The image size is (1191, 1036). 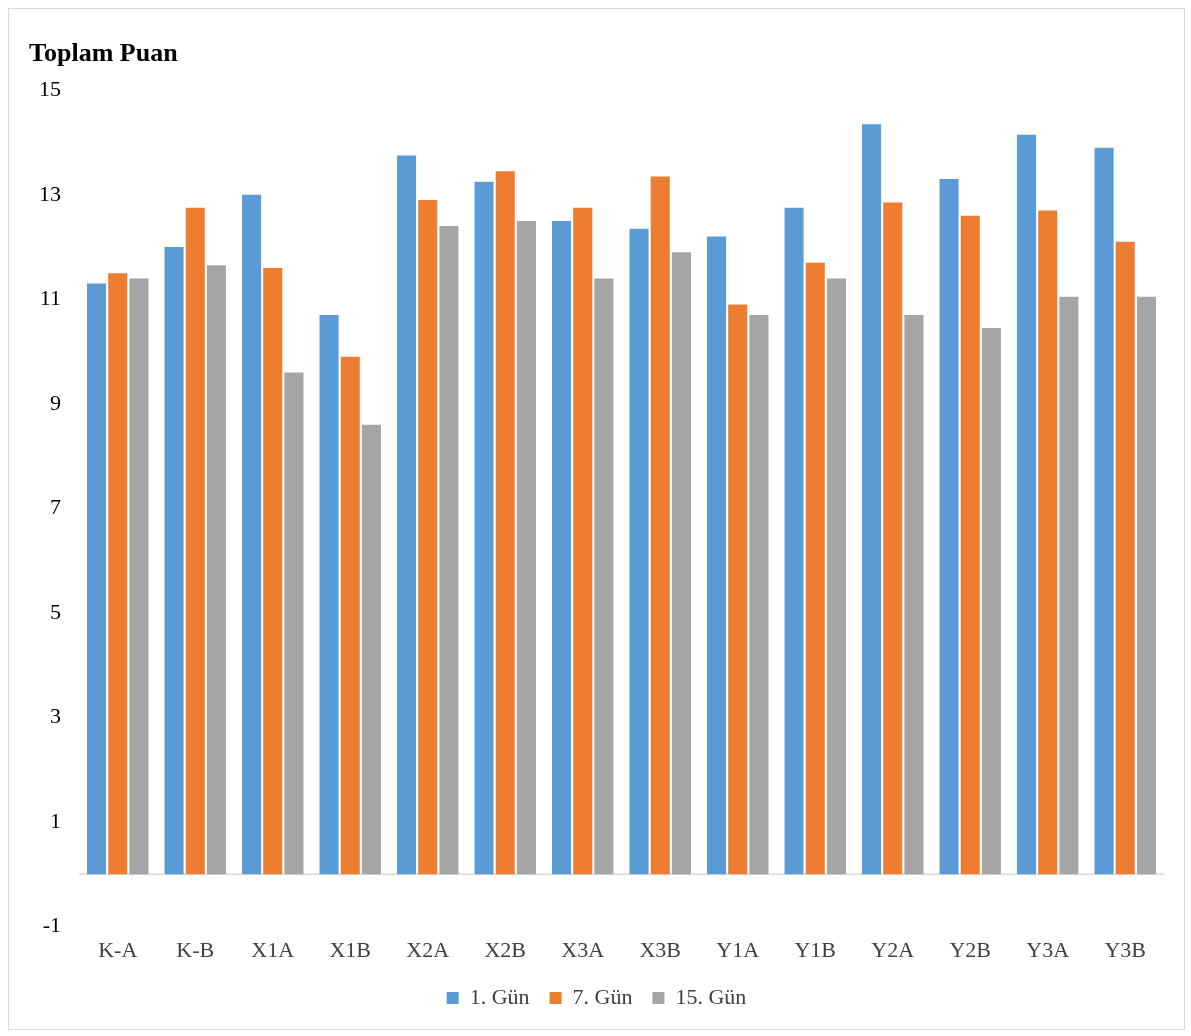 What do you see at coordinates (55, 402) in the screenshot?
I see `y-tick-label: 9` at bounding box center [55, 402].